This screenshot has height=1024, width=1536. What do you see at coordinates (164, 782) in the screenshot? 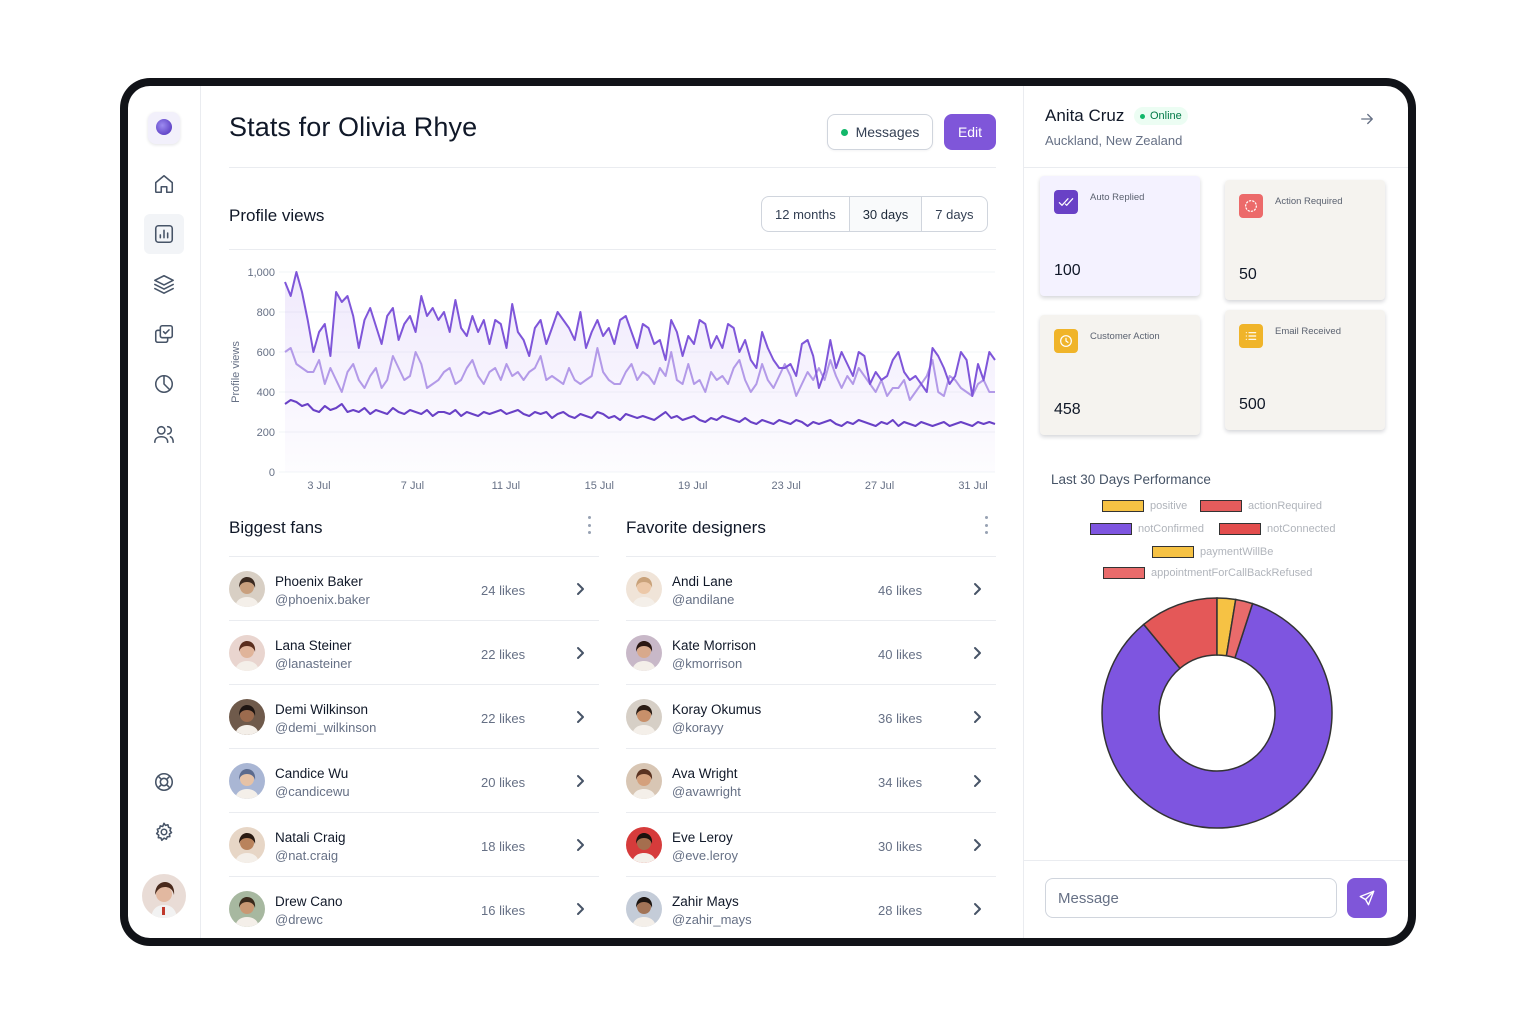
I see `help-icon` at bounding box center [164, 782].